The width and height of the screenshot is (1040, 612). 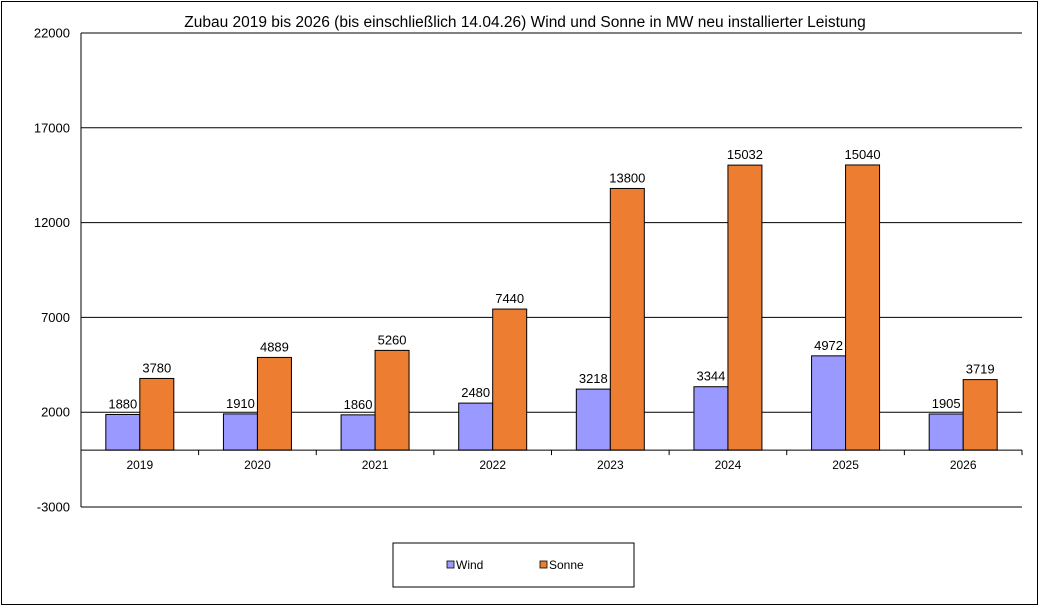 What do you see at coordinates (627, 319) in the screenshot?
I see `bar-sonne-2023` at bounding box center [627, 319].